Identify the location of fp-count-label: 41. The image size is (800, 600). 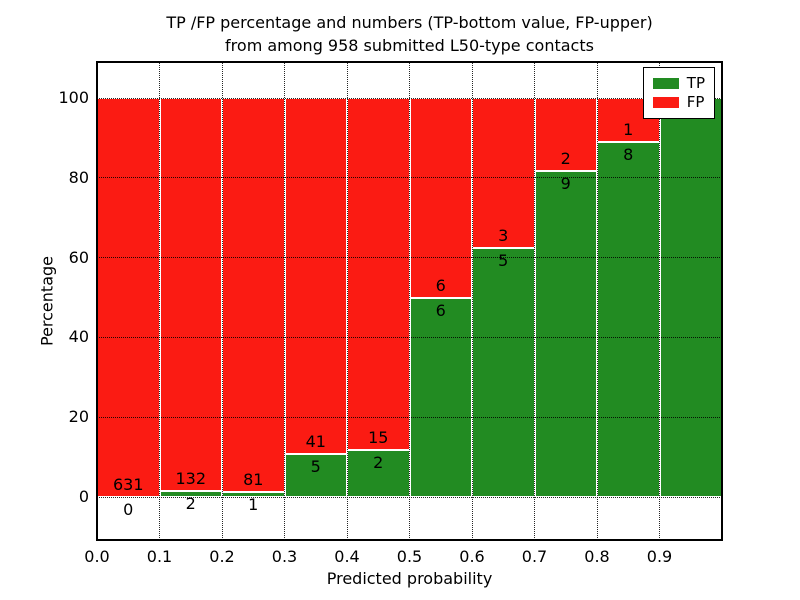
(315, 441).